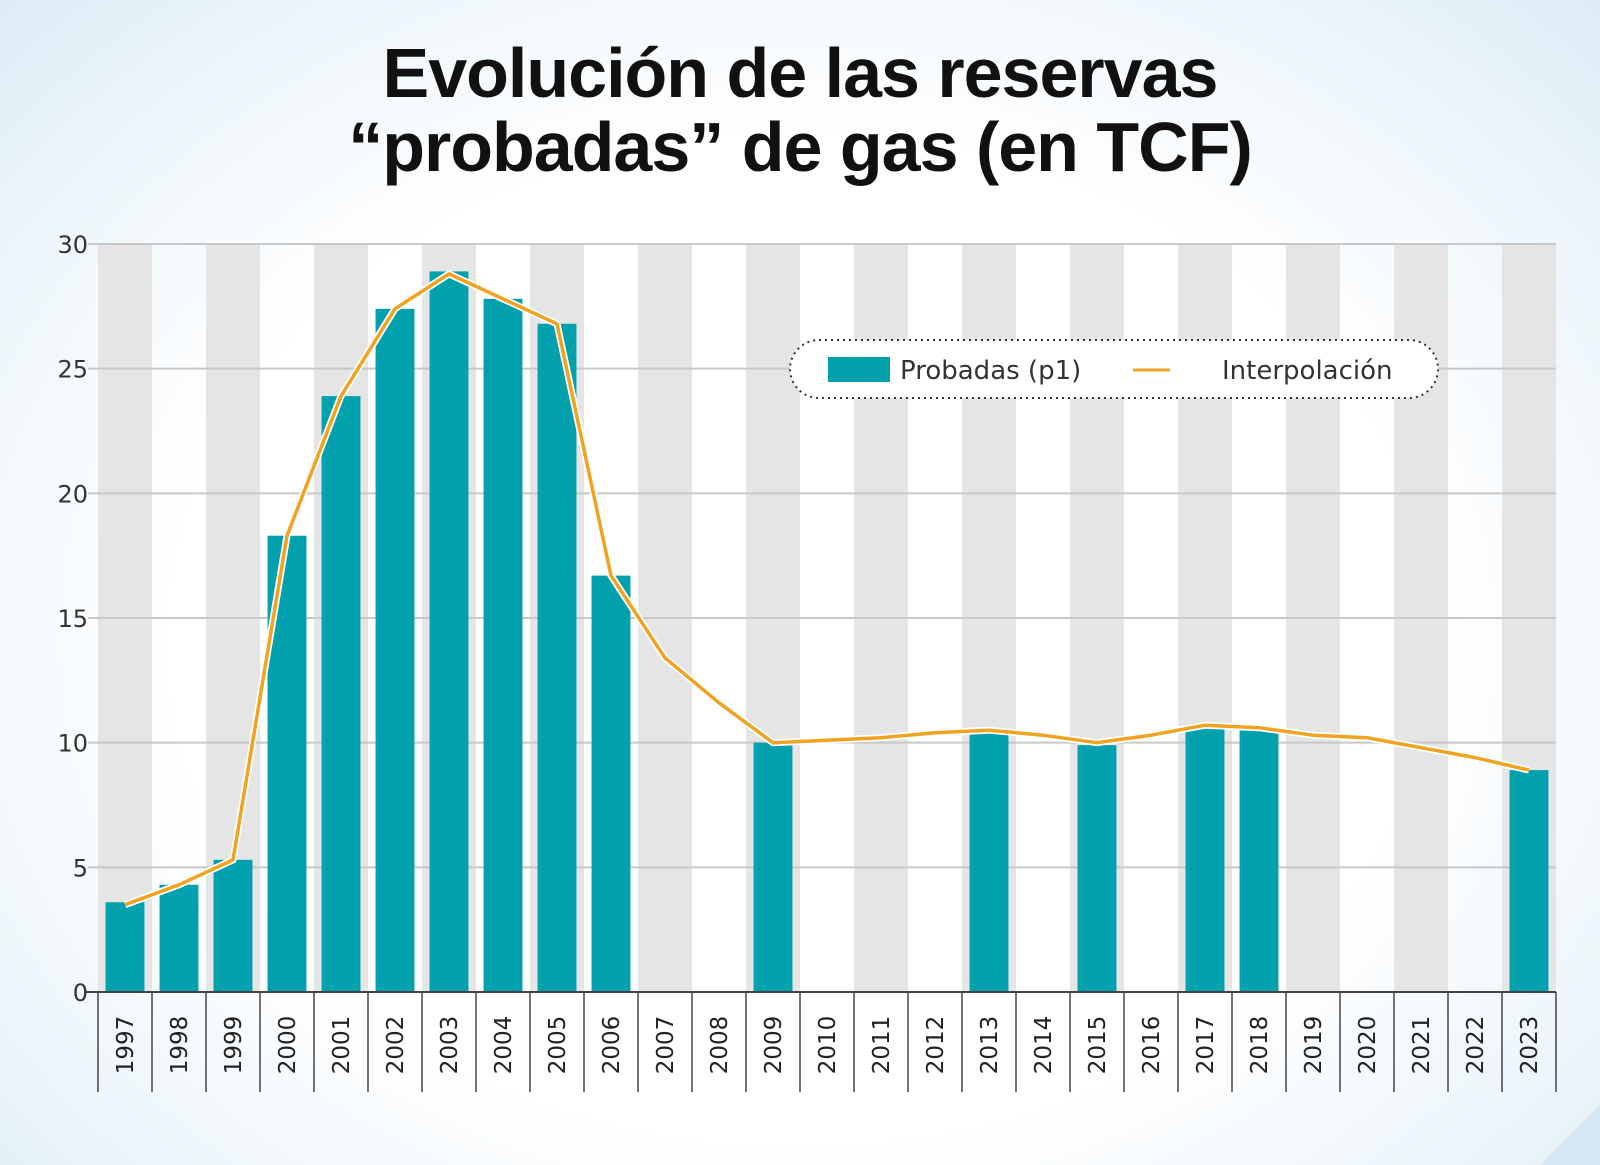 The image size is (1600, 1165). Describe the element at coordinates (611, 783) in the screenshot. I see `bar-2006` at that location.